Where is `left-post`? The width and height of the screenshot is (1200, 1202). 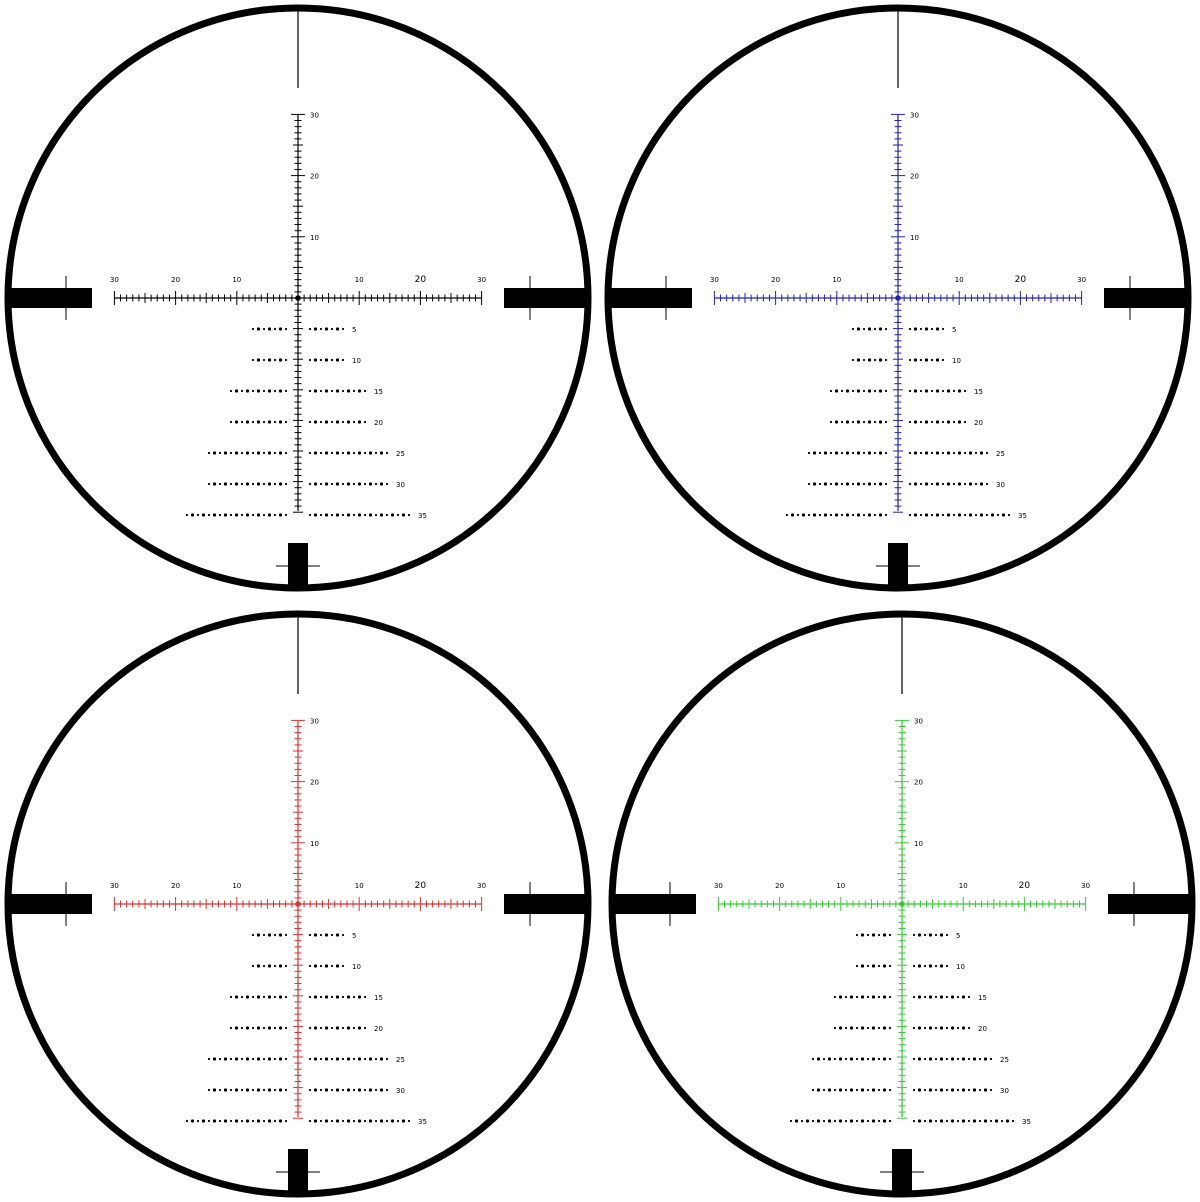 left-post is located at coordinates (50, 904).